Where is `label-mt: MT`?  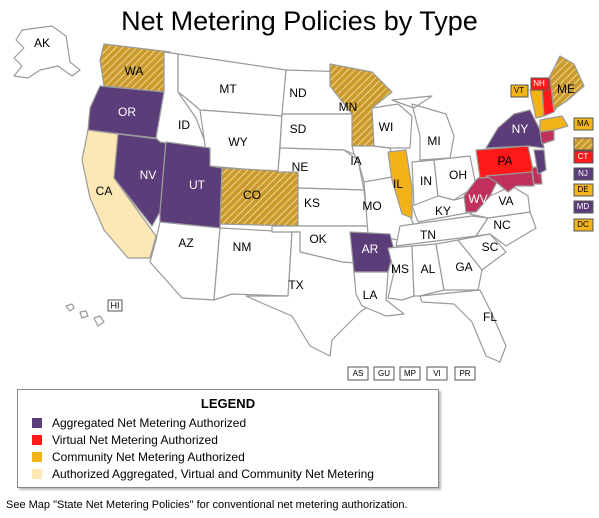 label-mt: MT is located at coordinates (228, 89).